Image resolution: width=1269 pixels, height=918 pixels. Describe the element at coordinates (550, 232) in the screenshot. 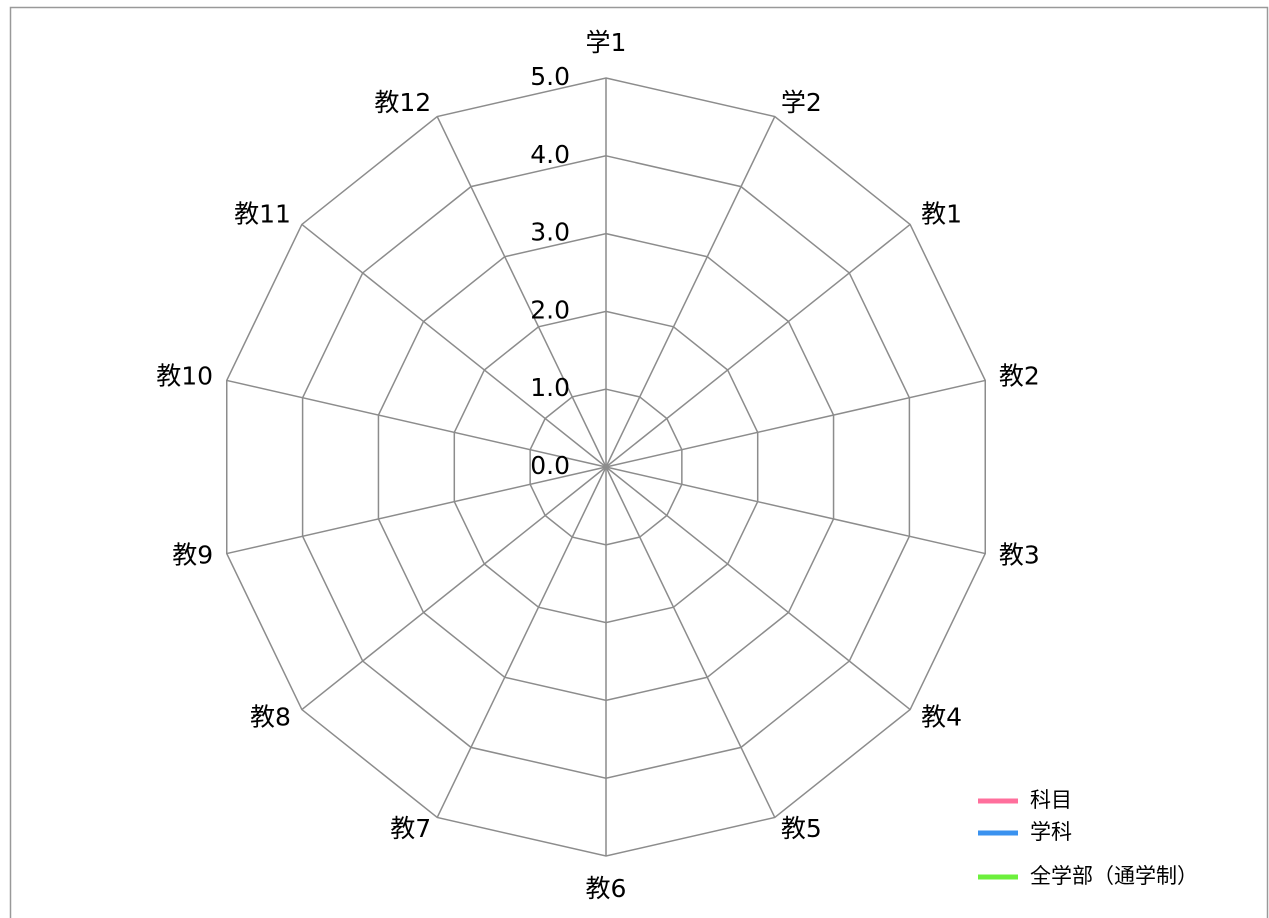

I see `y-tick-label: 3.0` at that location.